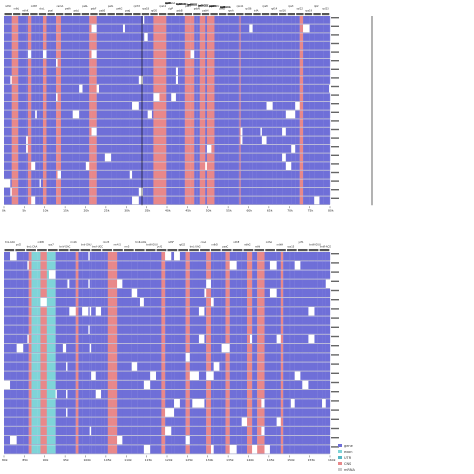 This screenshot has width=474, height=474. I want to click on gene-arrow, so click(292, 250).